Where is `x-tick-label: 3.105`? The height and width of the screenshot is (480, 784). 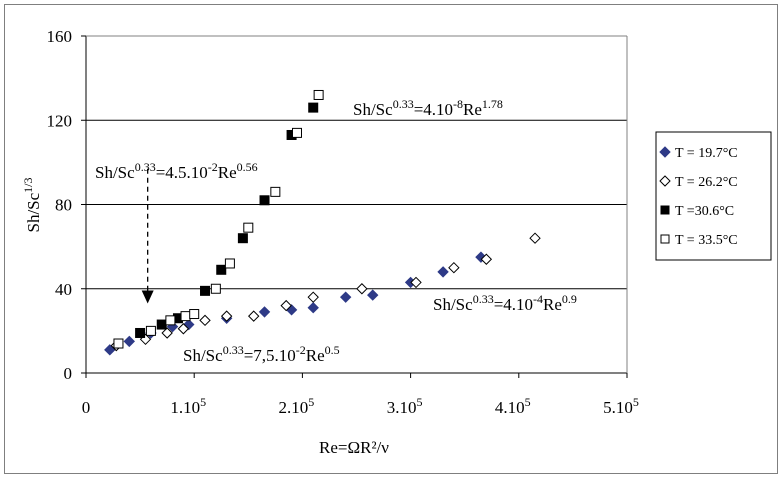 x-tick-label: 3.105 is located at coordinates (405, 406).